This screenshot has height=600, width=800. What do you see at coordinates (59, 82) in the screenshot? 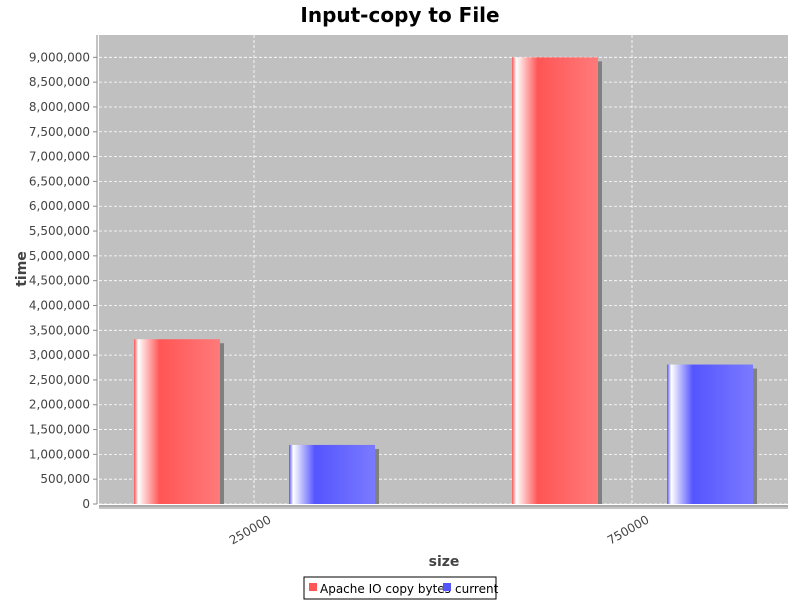
I see `y-tick-label: 8,500,000` at bounding box center [59, 82].